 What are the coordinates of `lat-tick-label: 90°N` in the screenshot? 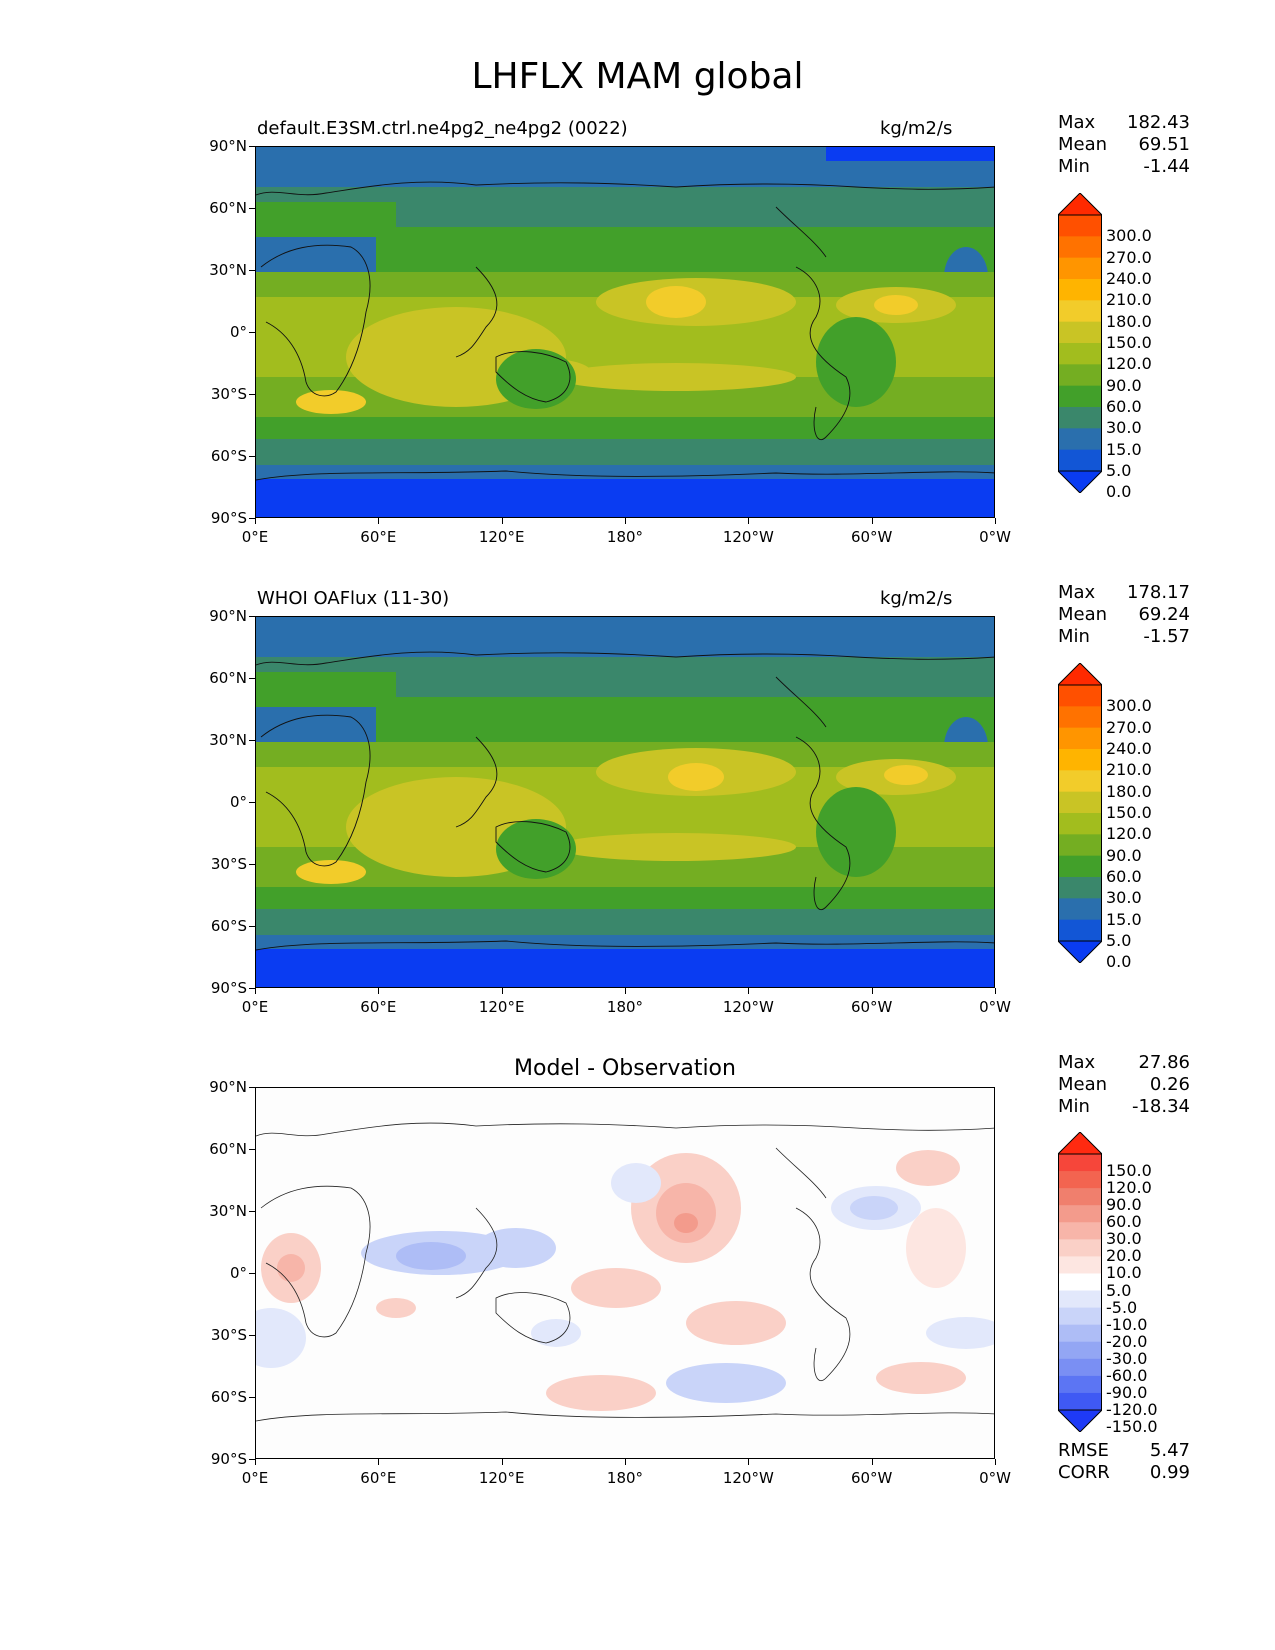 It's located at (228, 146).